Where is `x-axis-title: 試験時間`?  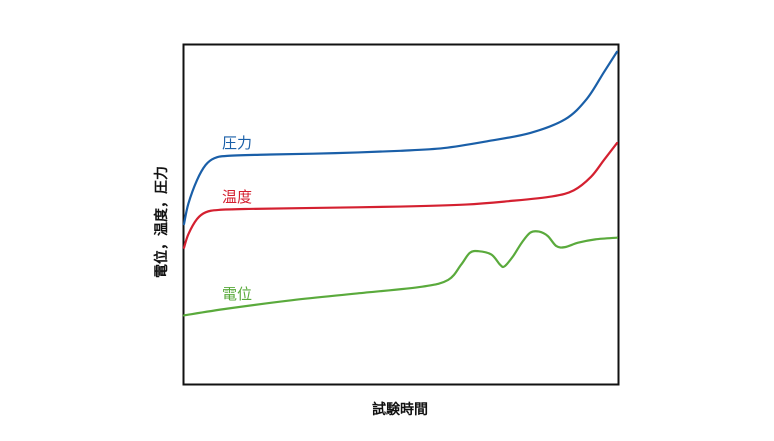
x-axis-title: 試験時間 is located at coordinates (400, 409).